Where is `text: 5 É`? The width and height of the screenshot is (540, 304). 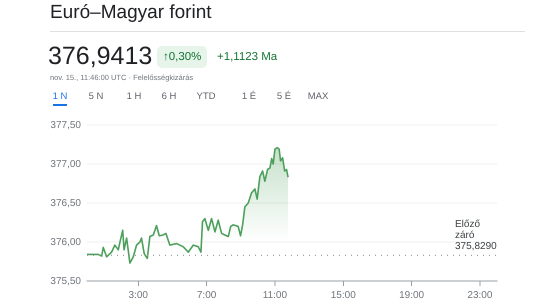 text: 5 É is located at coordinates (284, 97).